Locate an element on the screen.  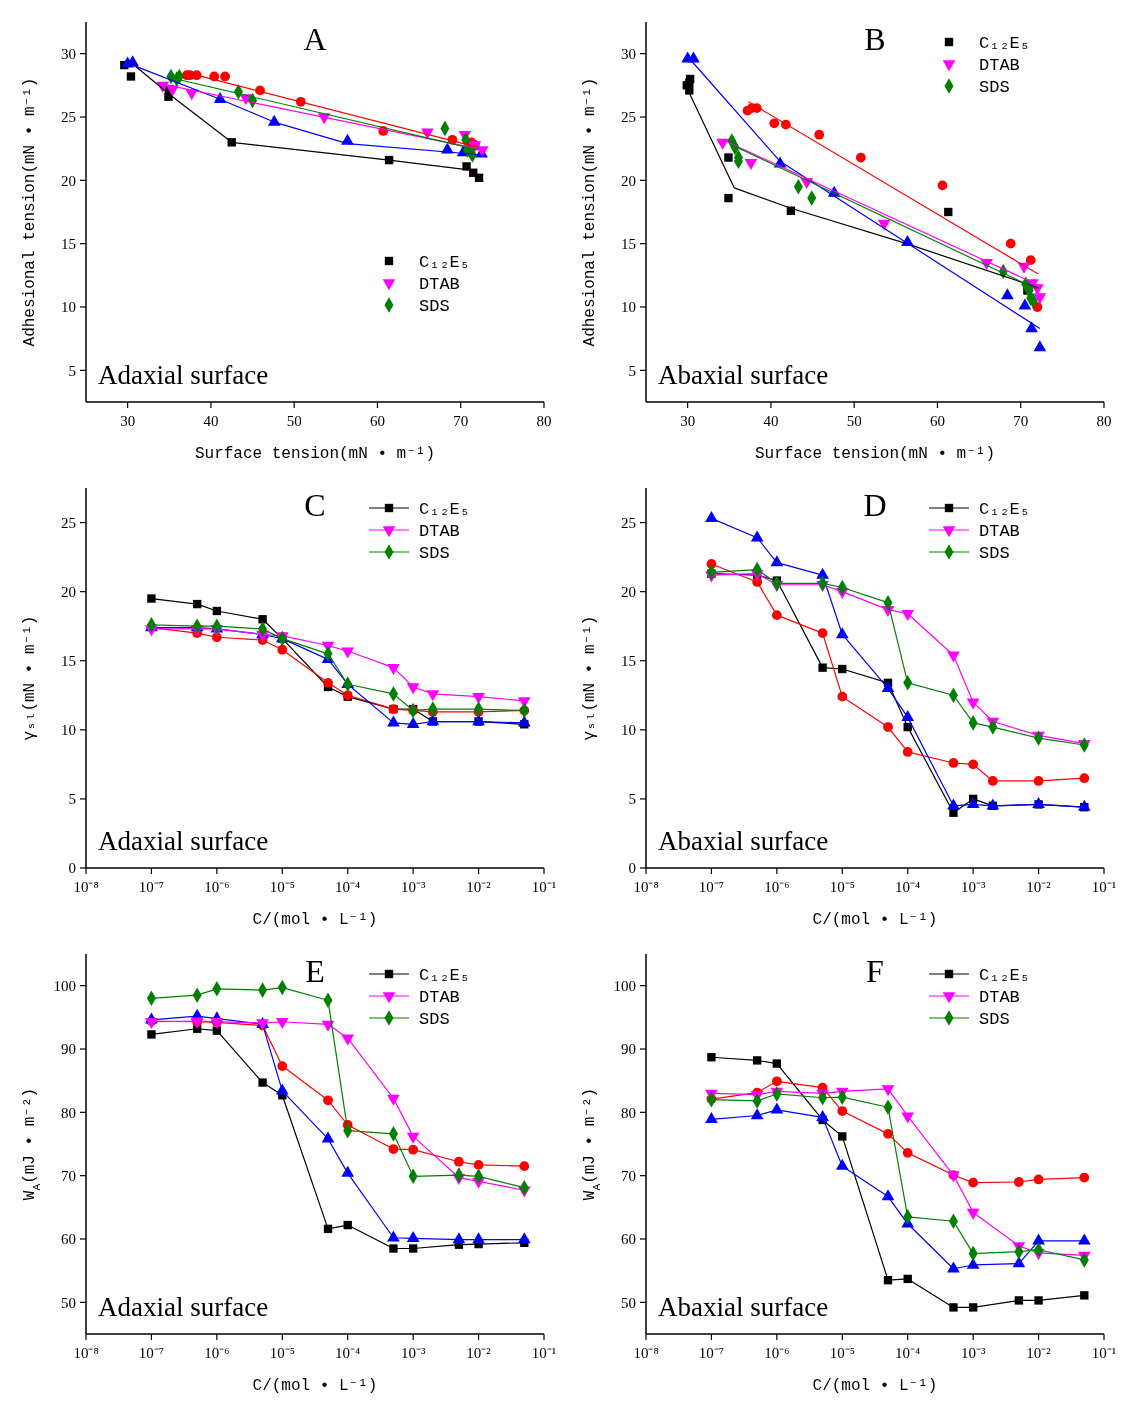
chart-title: F is located at coordinates (875, 971).